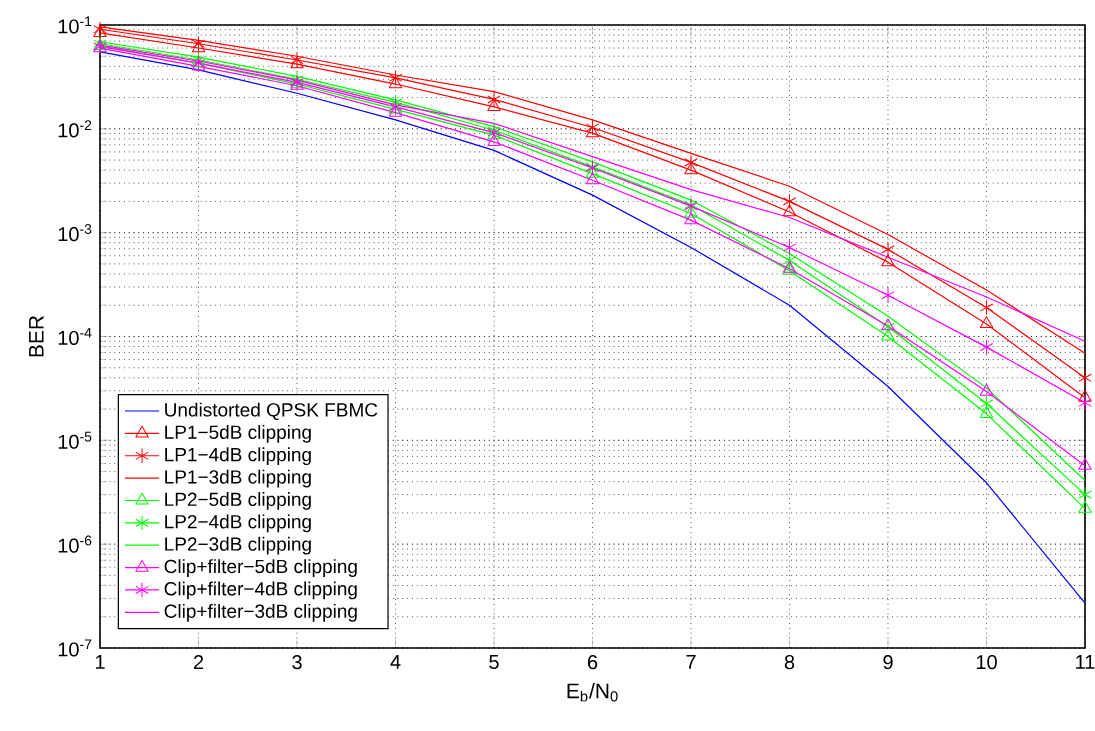 The image size is (1095, 731). Describe the element at coordinates (238, 545) in the screenshot. I see `legend-label: LP2−3dB clipping` at that location.